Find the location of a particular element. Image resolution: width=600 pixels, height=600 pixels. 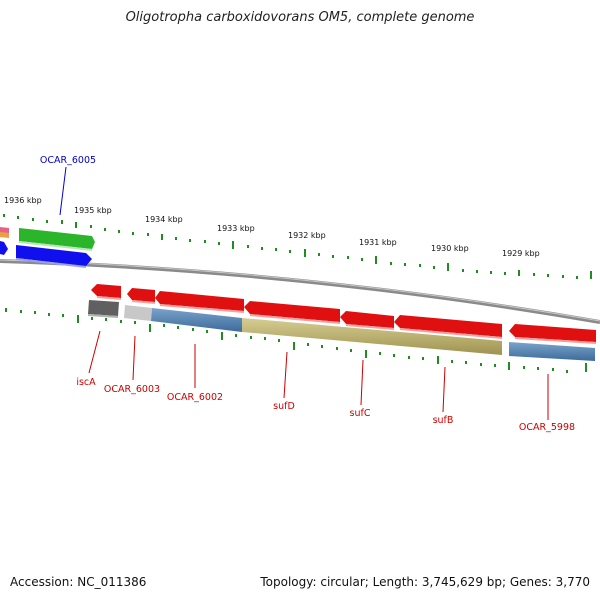

accession-label: Accession: NC_011386 is located at coordinates (78, 582).